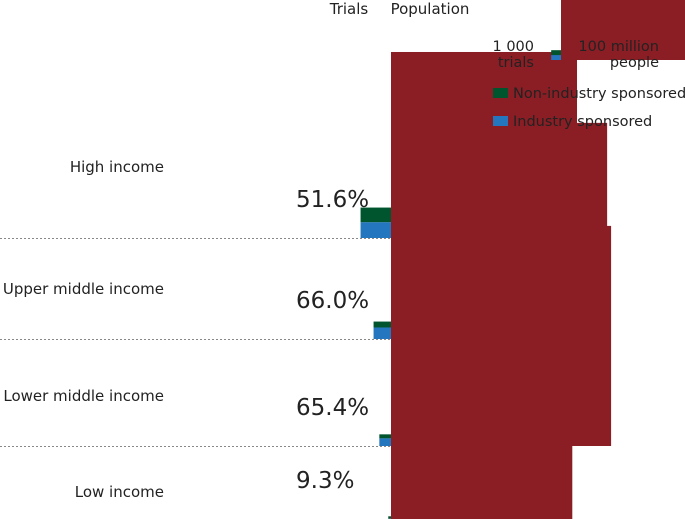 The image size is (685, 519). Describe the element at coordinates (83, 396) in the screenshot. I see `category-label-2: Lower middle income` at that location.